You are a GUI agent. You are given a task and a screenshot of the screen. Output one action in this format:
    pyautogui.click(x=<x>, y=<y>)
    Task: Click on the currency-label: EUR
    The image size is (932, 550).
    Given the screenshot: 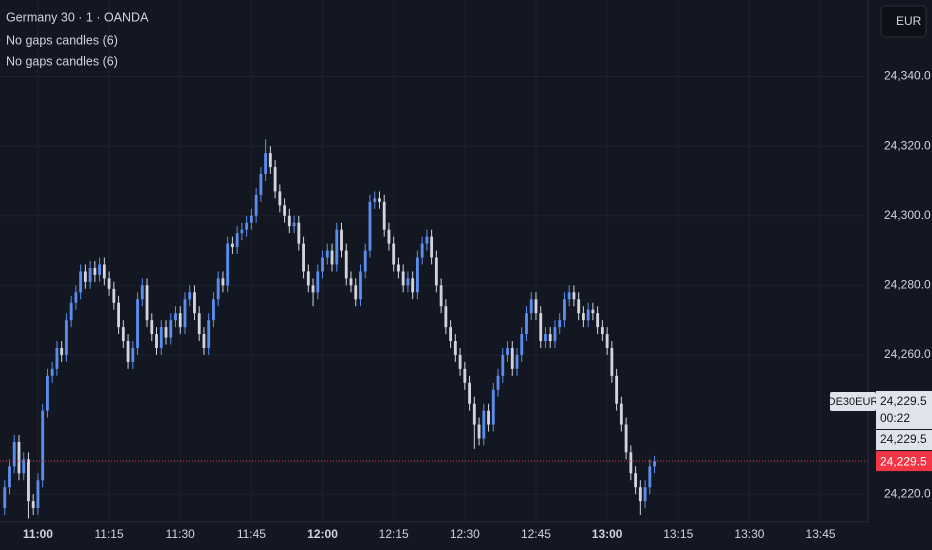 What is the action you would take?
    pyautogui.click(x=909, y=21)
    